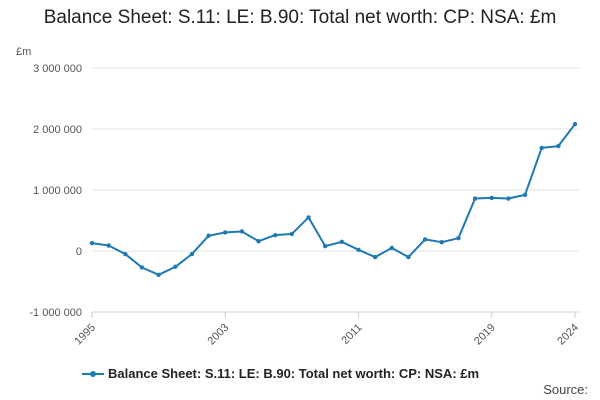  Describe the element at coordinates (55, 313) in the screenshot. I see `y-tick-label: -1 000 000` at that location.